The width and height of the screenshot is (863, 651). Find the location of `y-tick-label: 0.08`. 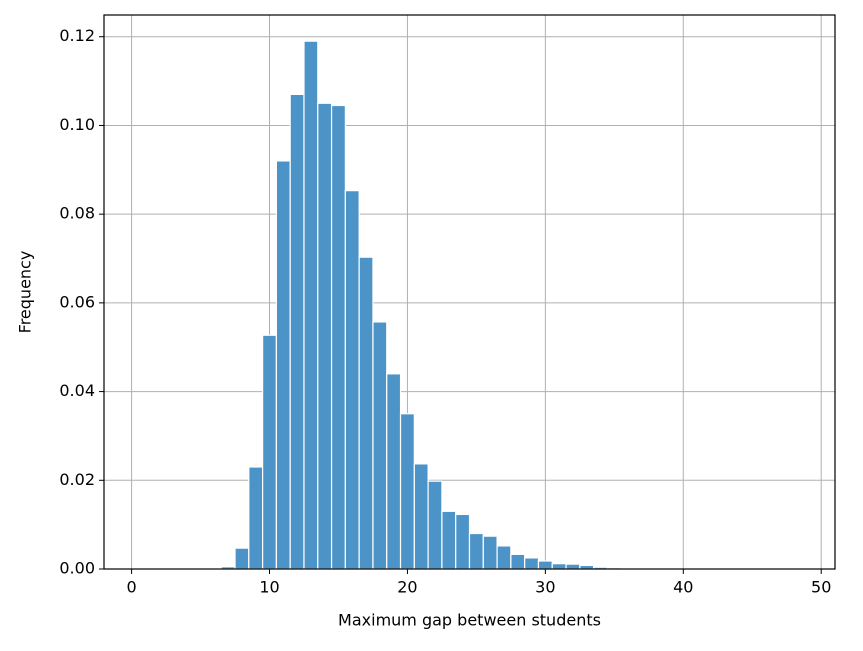

y-tick-label: 0.08 is located at coordinates (77, 213).